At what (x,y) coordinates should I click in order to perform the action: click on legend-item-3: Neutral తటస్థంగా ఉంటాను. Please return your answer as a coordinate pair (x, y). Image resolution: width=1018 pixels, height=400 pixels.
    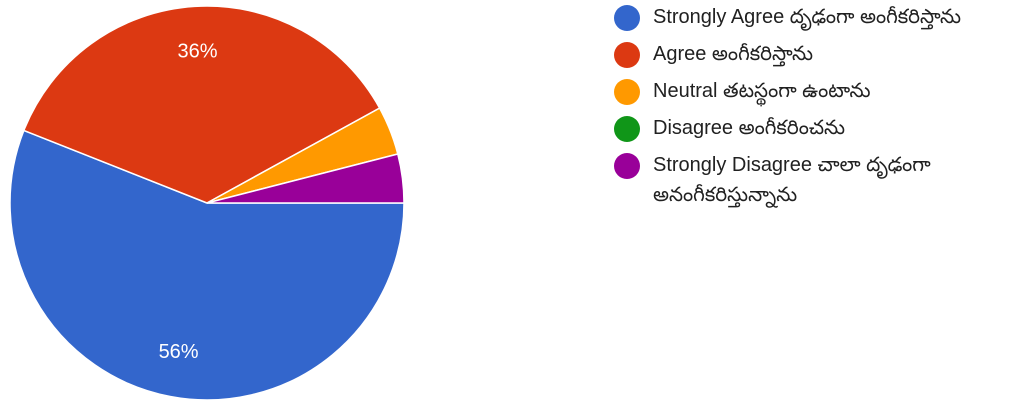
    Looking at the image, I should click on (814, 91).